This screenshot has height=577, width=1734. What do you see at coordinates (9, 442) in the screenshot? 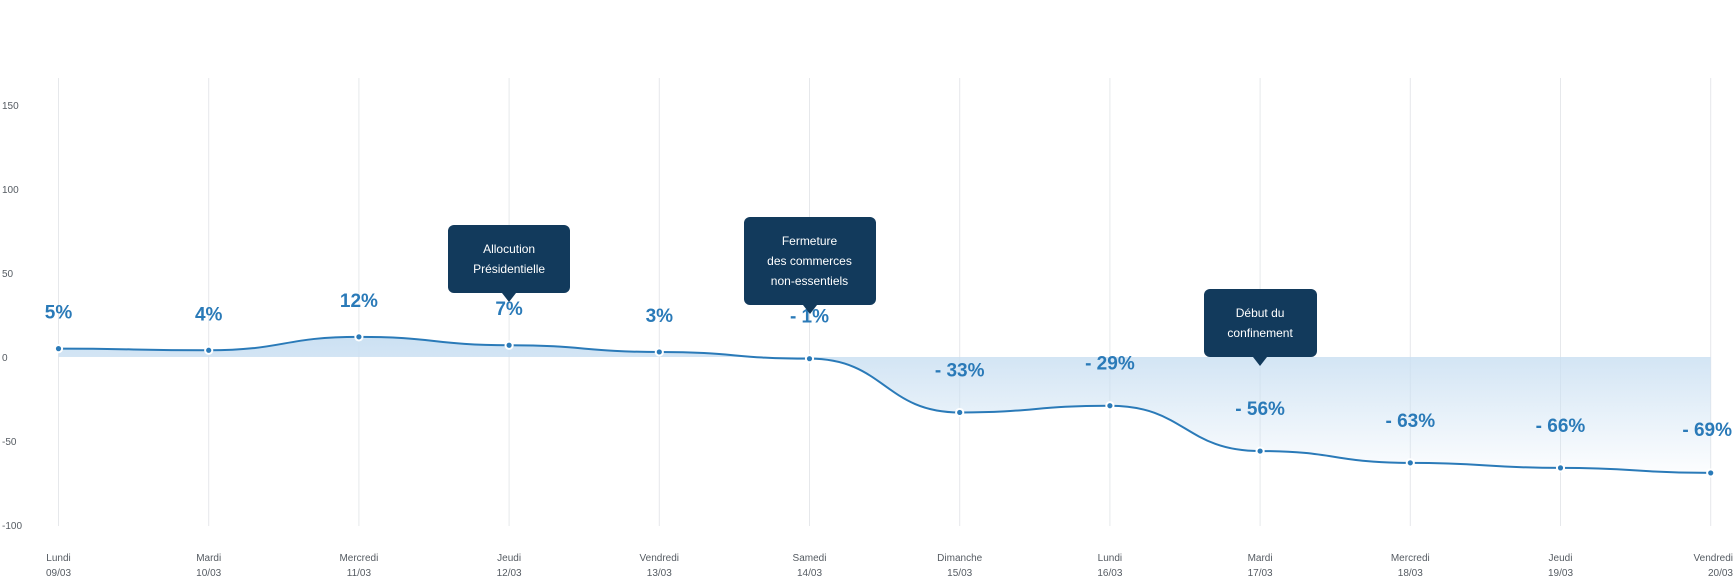
I see `y-tick-label: -50` at bounding box center [9, 442].